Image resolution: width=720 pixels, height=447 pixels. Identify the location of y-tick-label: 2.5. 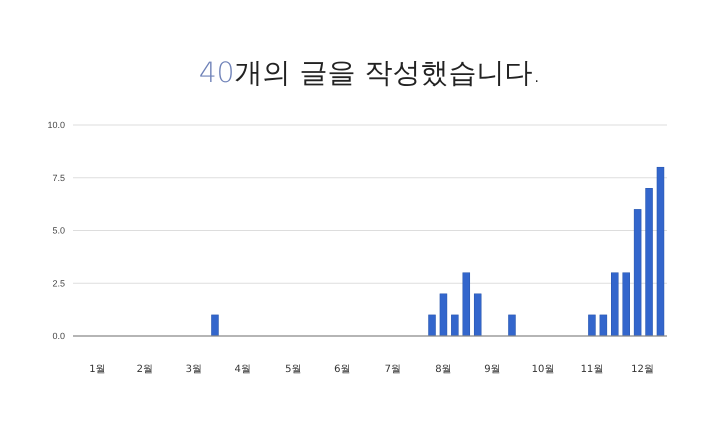
(58, 283).